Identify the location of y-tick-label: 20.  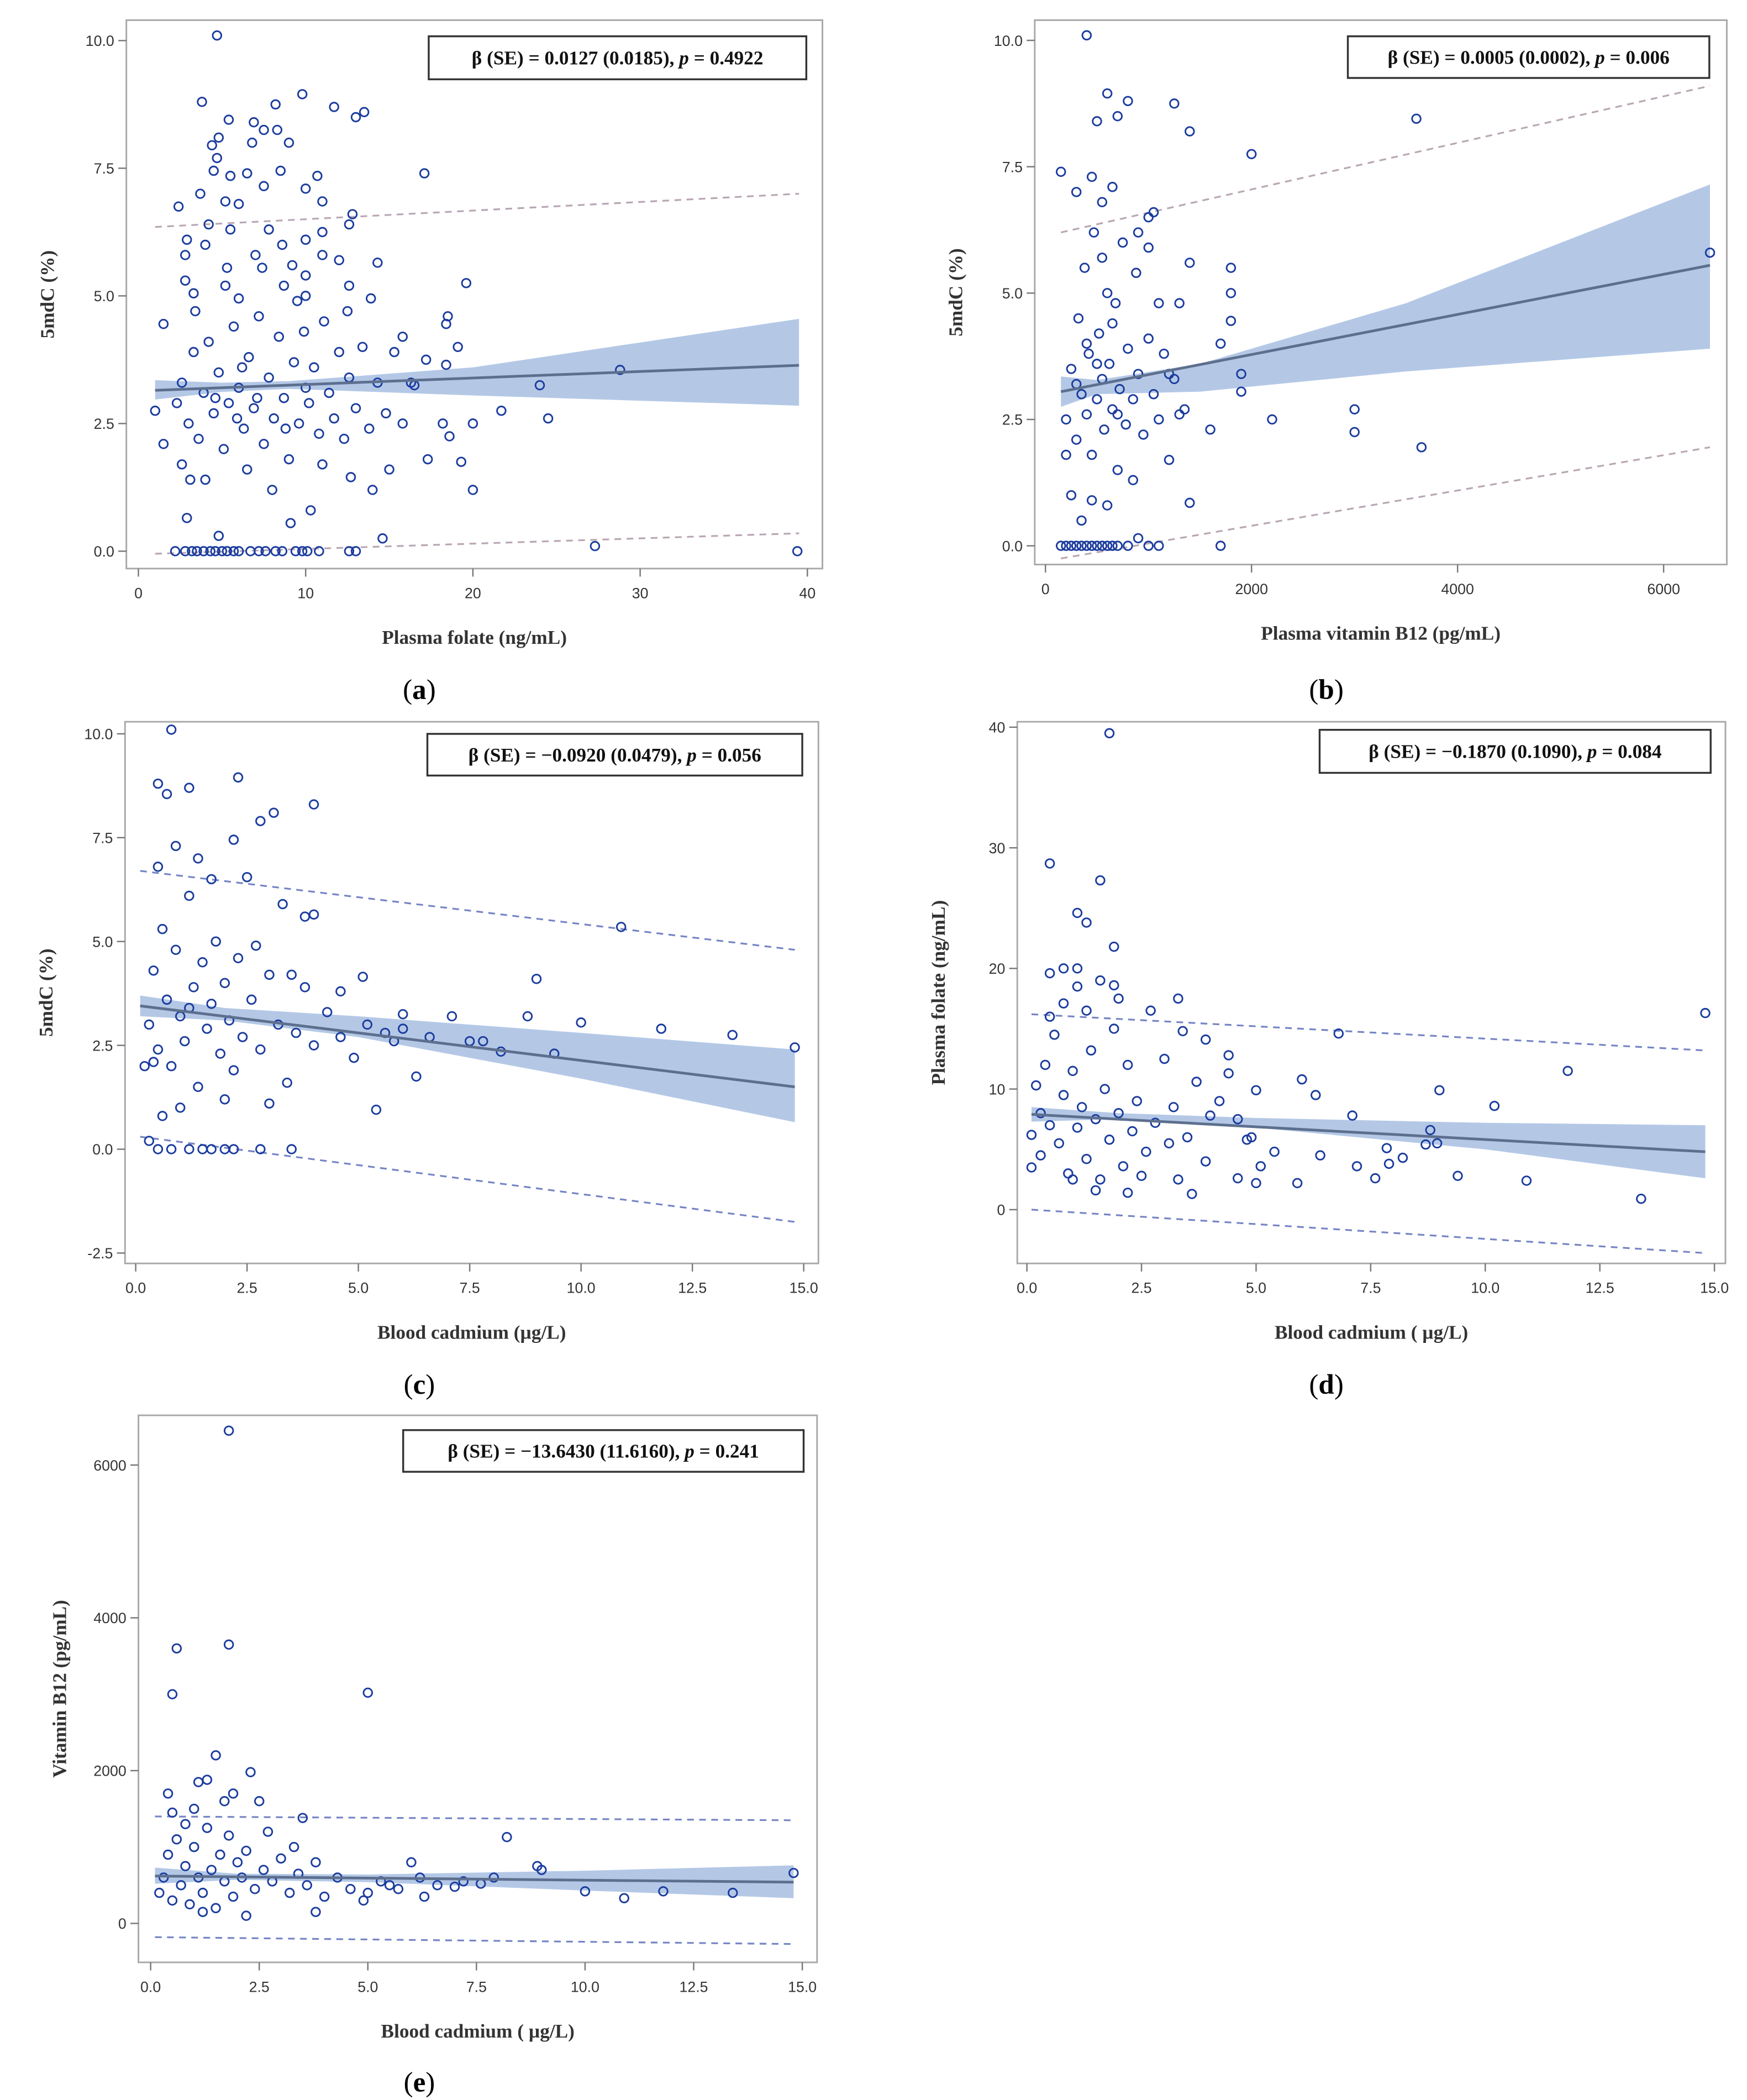
(997, 969).